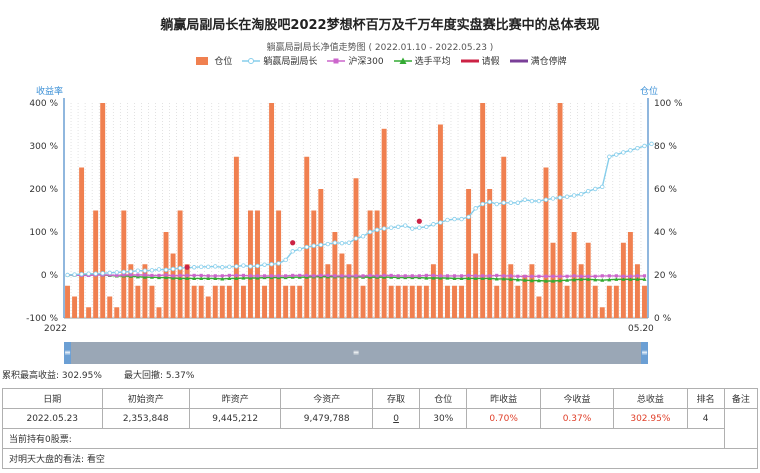 The width and height of the screenshot is (760, 473). I want to click on legend-item: 沪深300, so click(355, 60).